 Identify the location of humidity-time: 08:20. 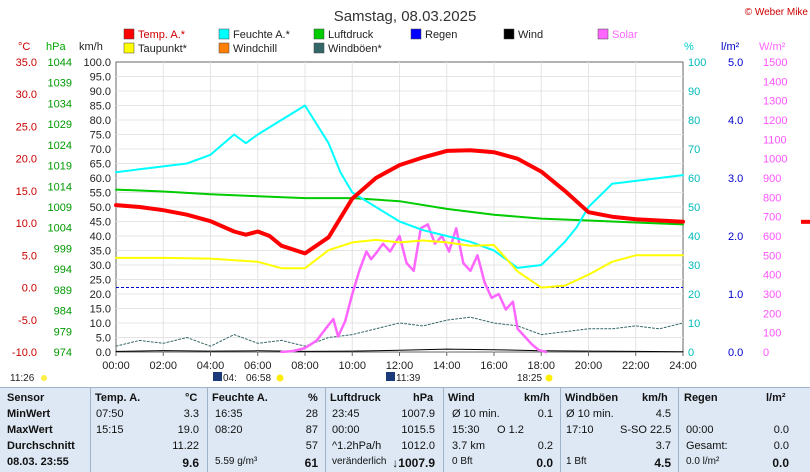
(229, 430).